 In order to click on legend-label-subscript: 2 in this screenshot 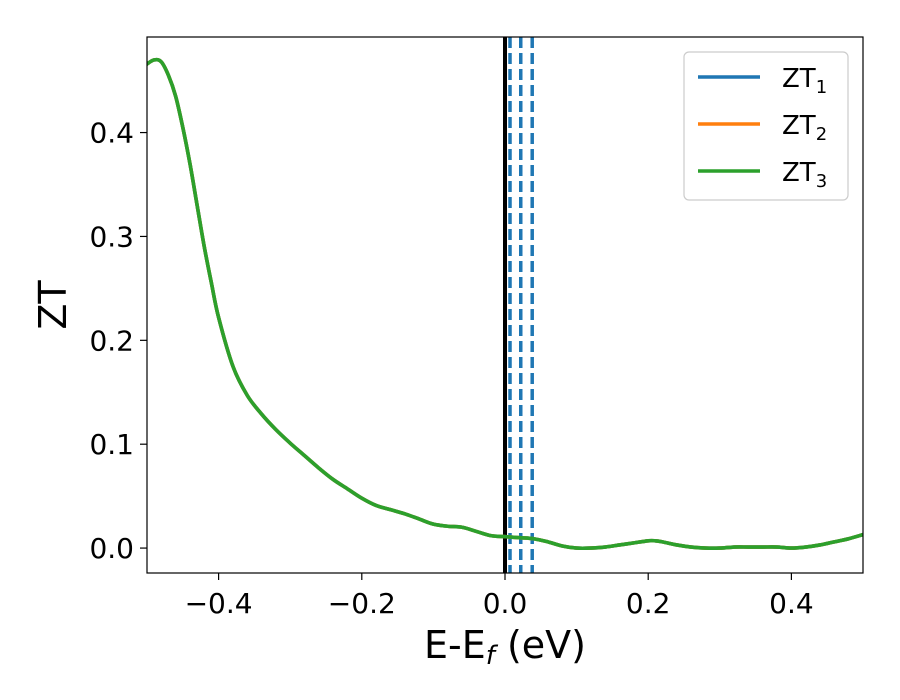, I will do `click(821, 134)`.